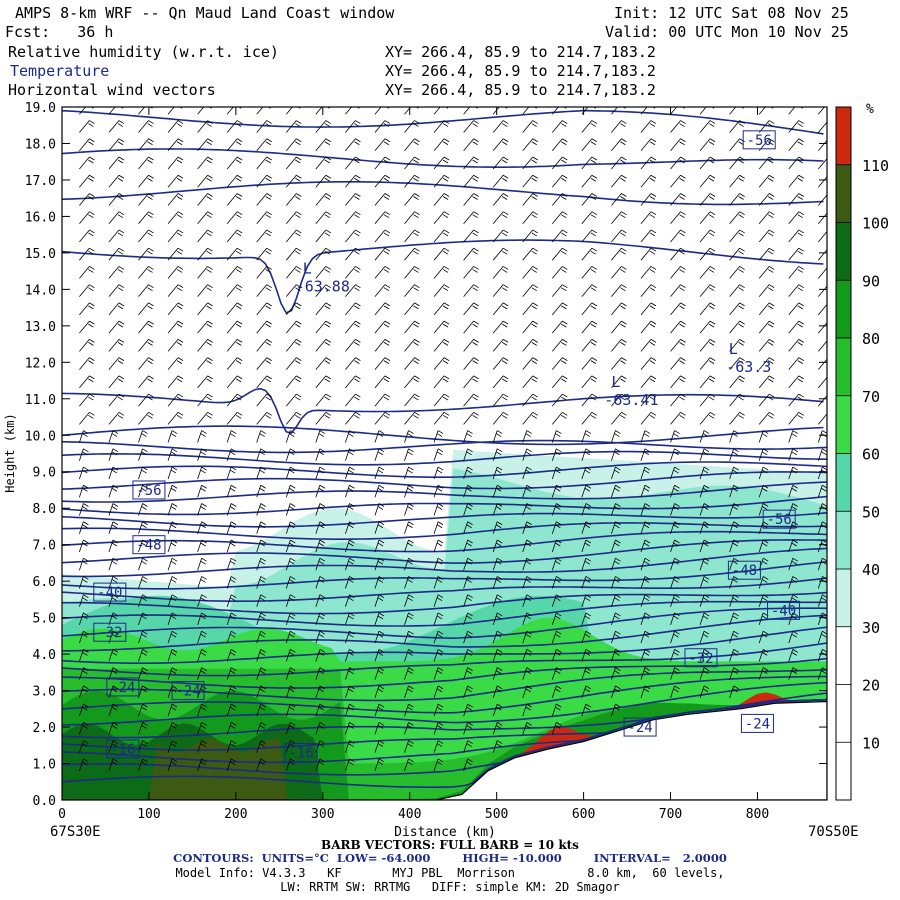 The width and height of the screenshot is (900, 900). Describe the element at coordinates (443, 410) in the screenshot. I see `isotherm-upper` at that location.